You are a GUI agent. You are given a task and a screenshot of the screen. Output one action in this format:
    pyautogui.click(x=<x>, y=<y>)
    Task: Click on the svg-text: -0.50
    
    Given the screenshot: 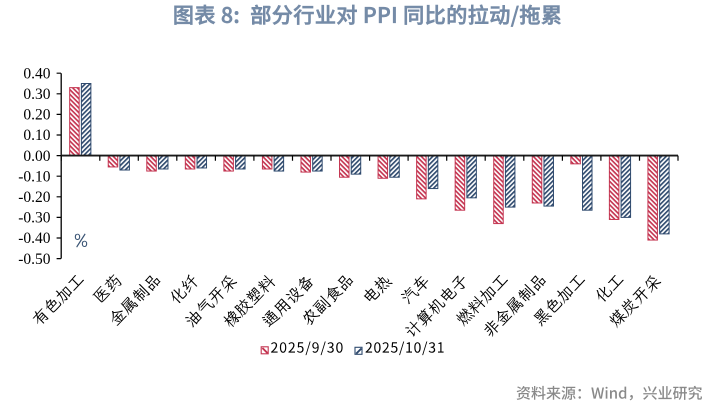 What is the action you would take?
    pyautogui.click(x=34, y=259)
    